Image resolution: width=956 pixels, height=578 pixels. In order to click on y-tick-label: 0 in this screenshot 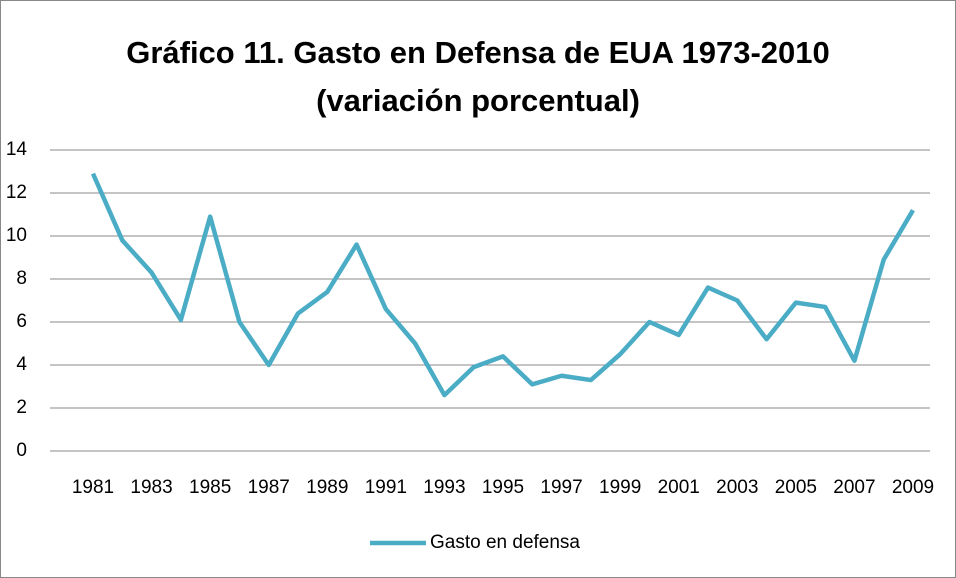, I will do `click(21, 450)`.